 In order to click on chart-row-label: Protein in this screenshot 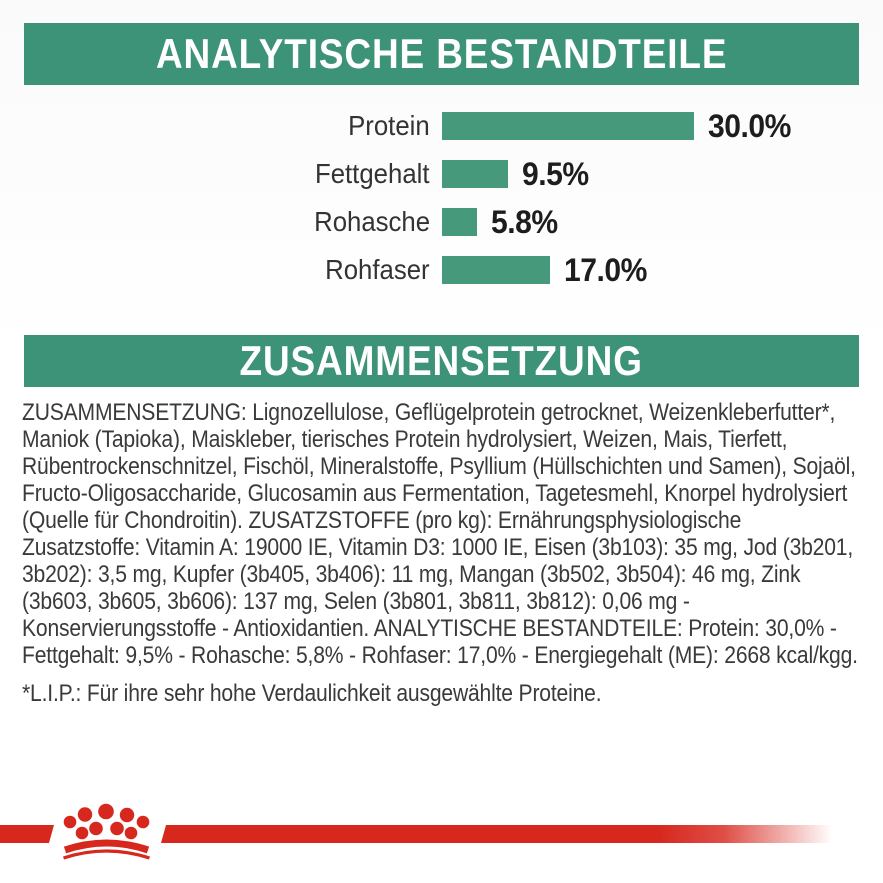, I will do `click(389, 125)`.